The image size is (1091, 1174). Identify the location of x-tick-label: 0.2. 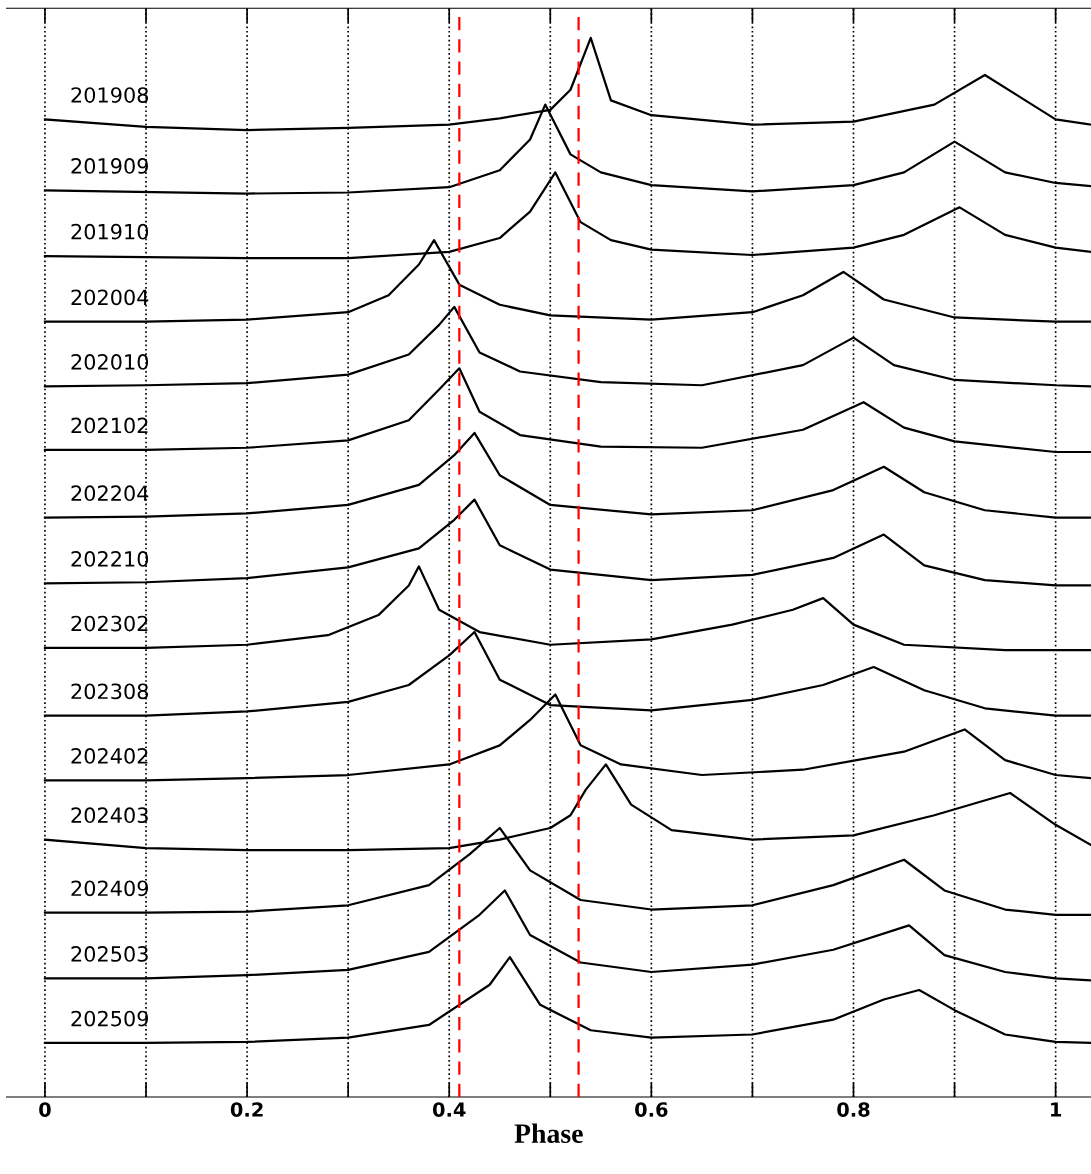
(246, 1109).